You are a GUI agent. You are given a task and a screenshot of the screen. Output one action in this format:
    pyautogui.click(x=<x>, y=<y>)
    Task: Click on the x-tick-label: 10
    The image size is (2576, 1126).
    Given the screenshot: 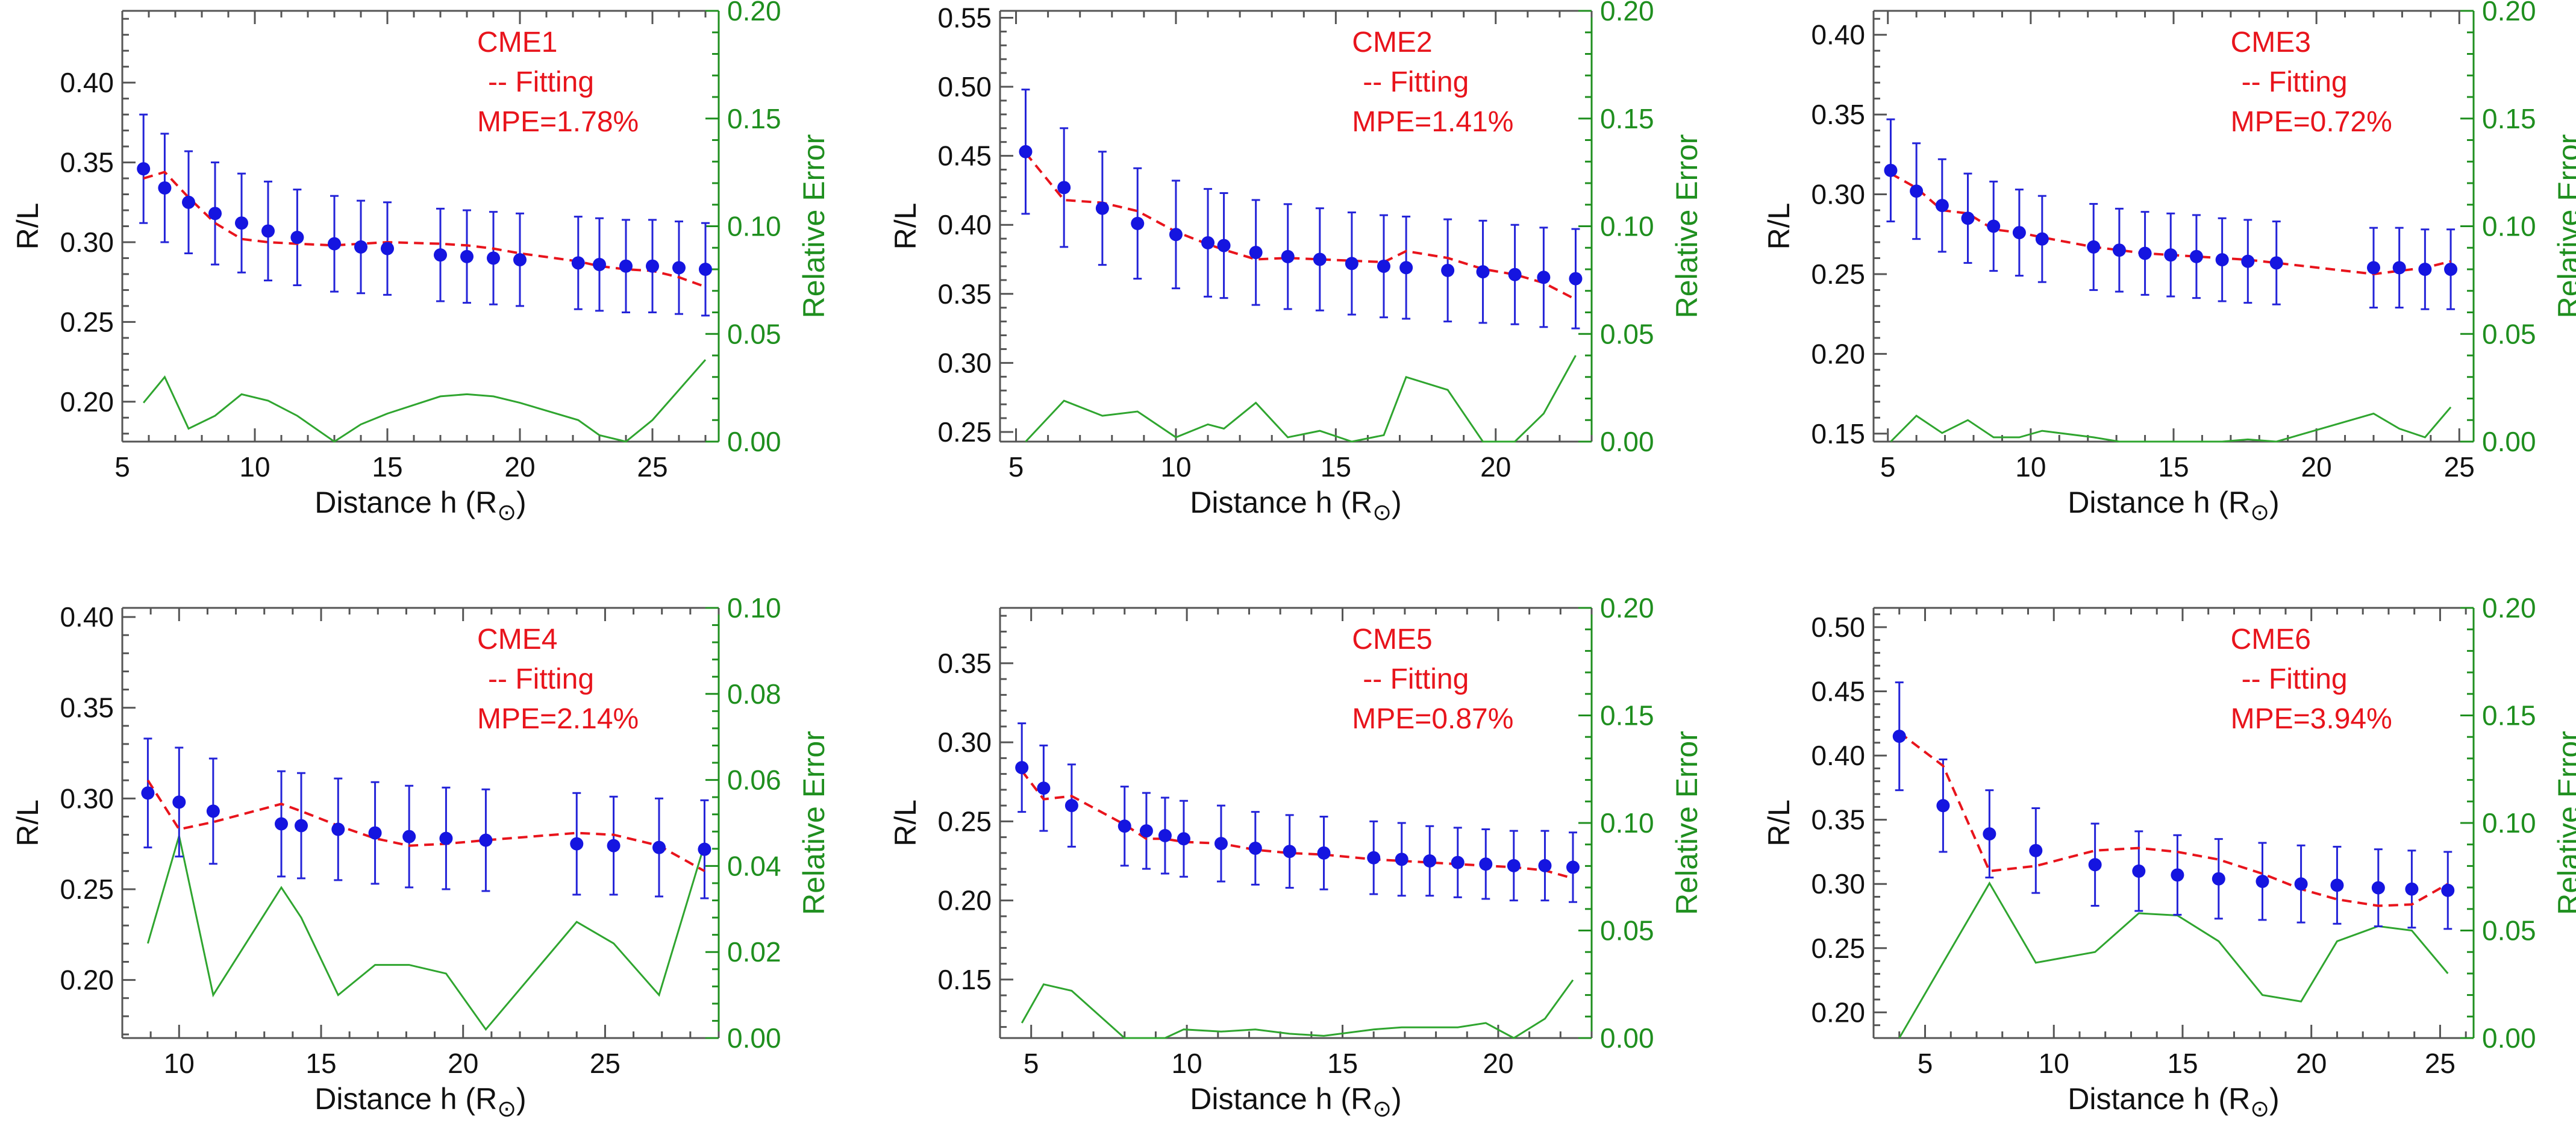 What is the action you would take?
    pyautogui.click(x=255, y=467)
    